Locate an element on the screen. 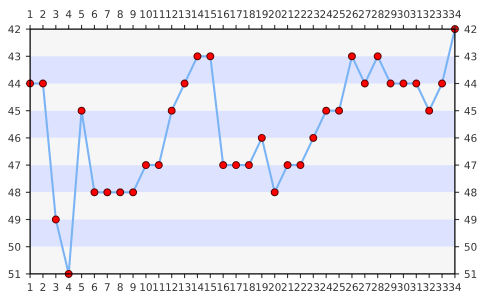 The height and width of the screenshot is (300, 485). x-tick-label: 30 is located at coordinates (404, 287).